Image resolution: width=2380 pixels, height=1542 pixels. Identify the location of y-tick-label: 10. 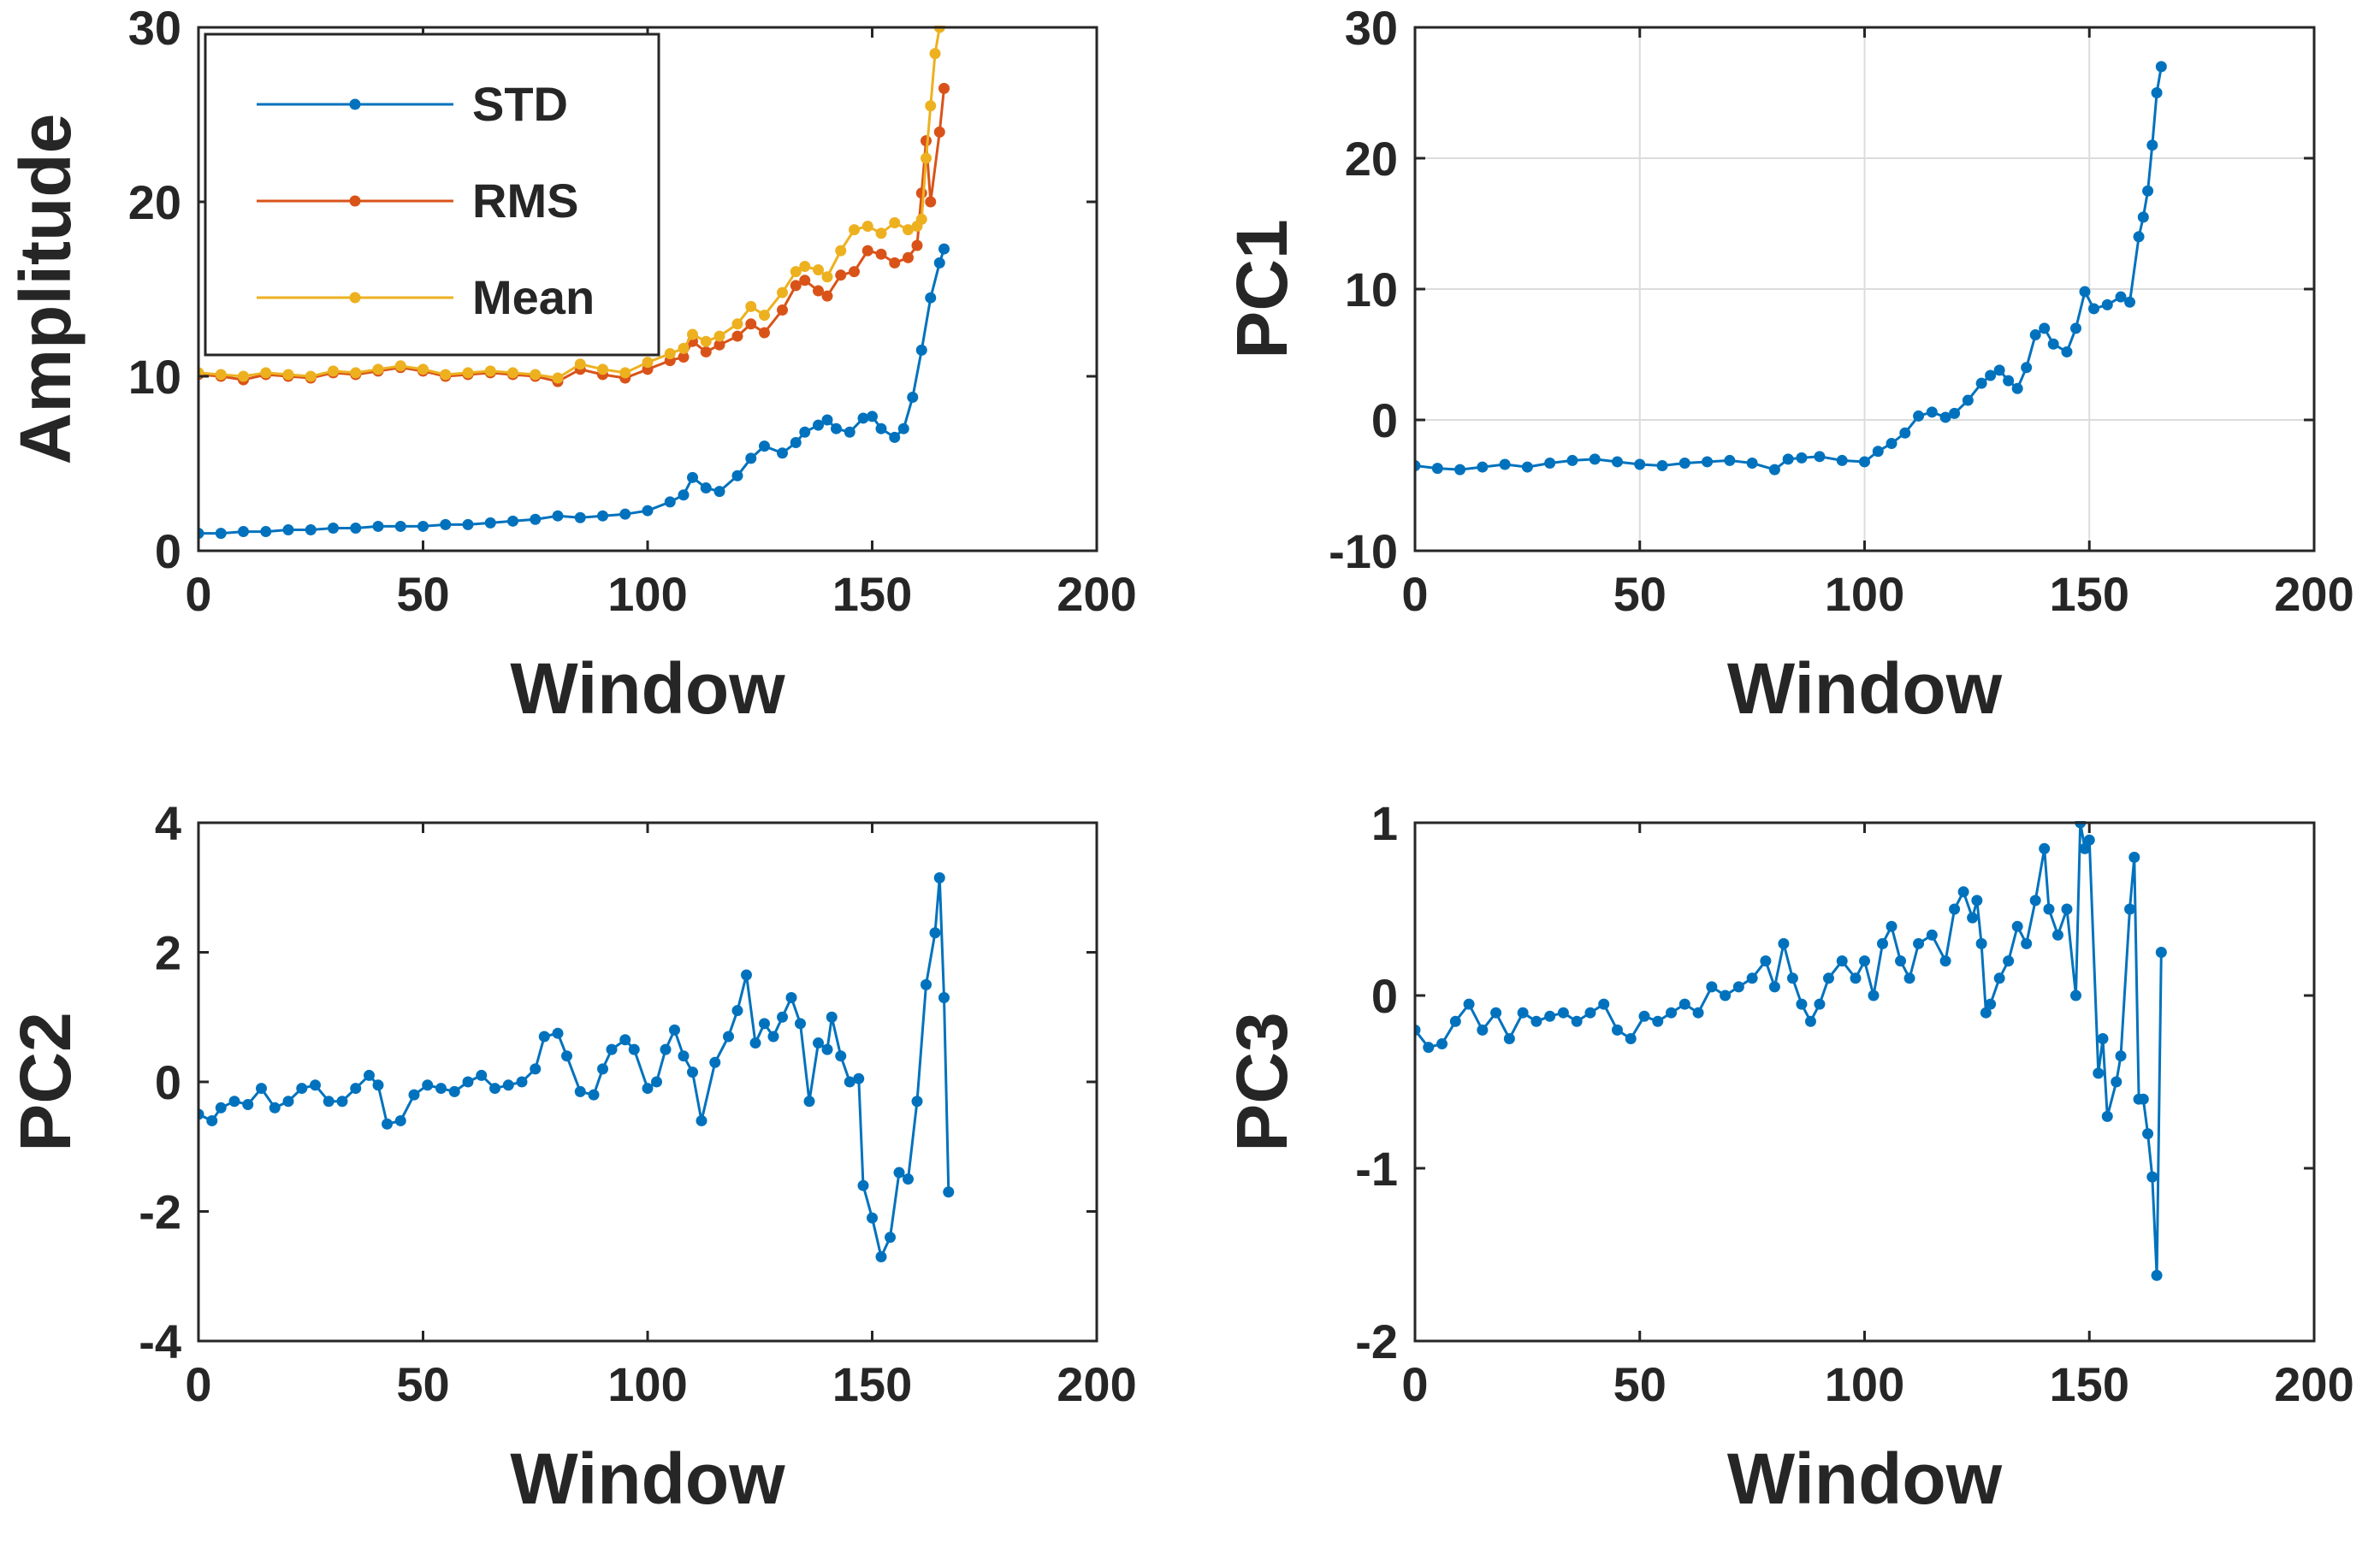
(1371, 289).